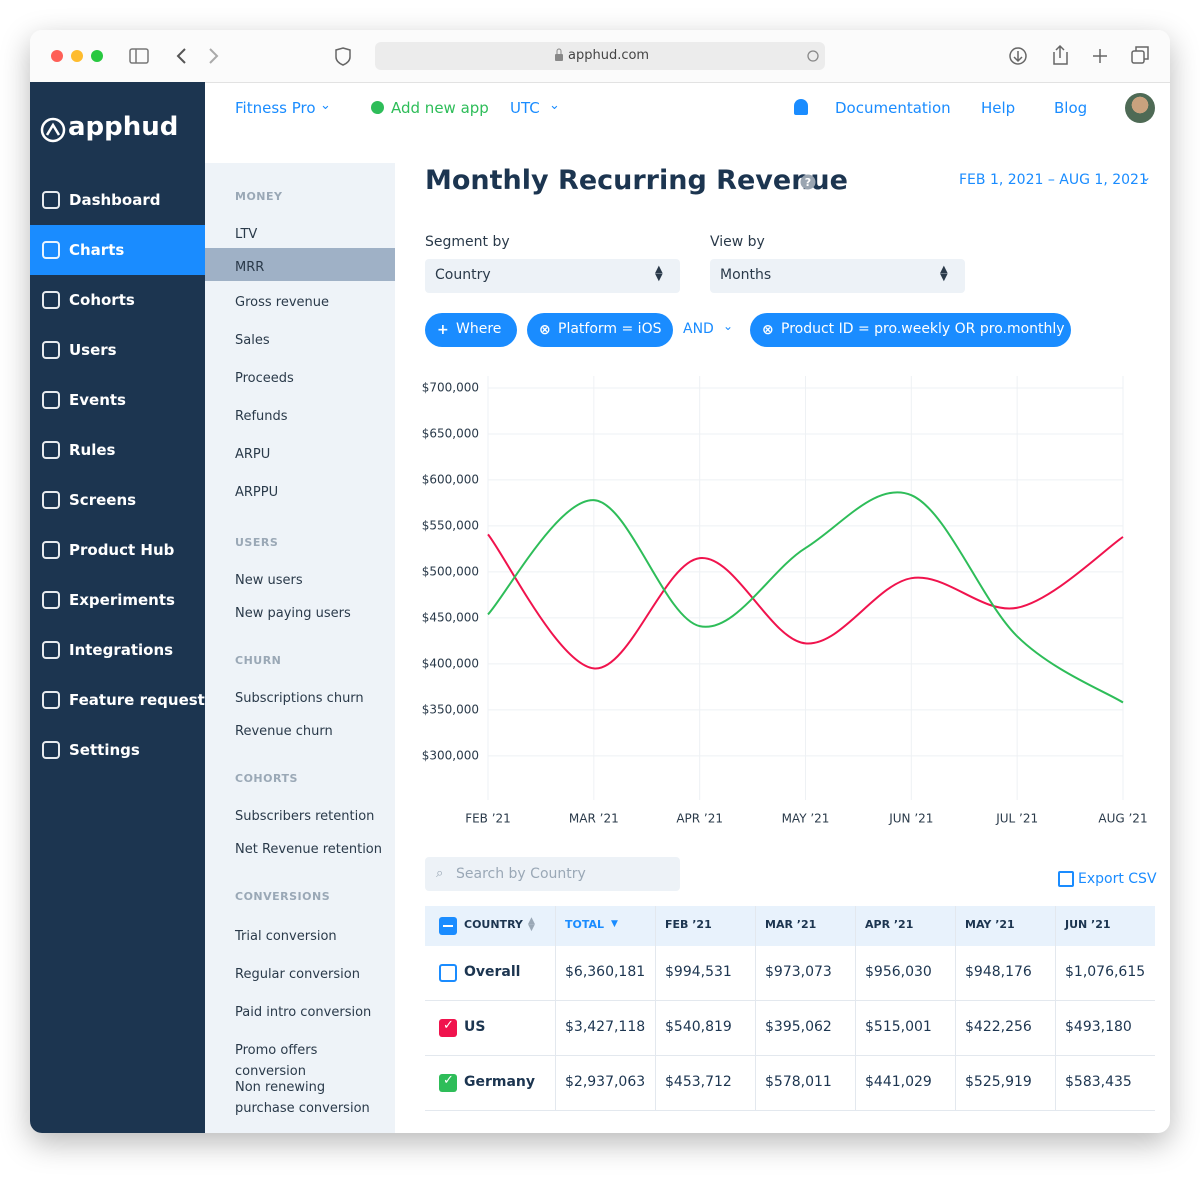  I want to click on help-icon: ?, so click(808, 182).